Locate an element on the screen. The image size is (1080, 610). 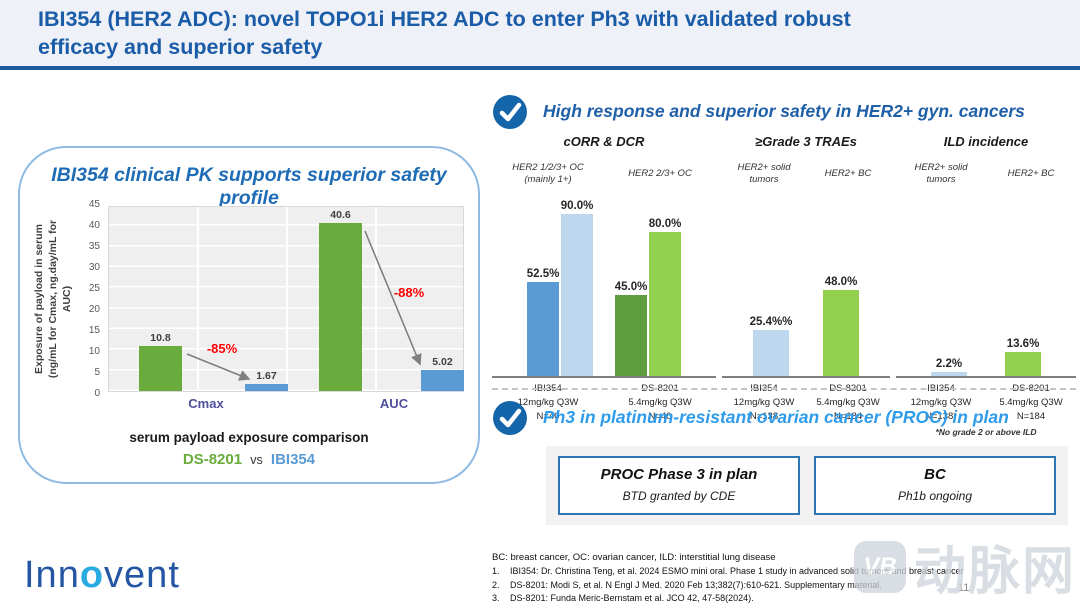
arm-line: N=138 is located at coordinates (764, 416).